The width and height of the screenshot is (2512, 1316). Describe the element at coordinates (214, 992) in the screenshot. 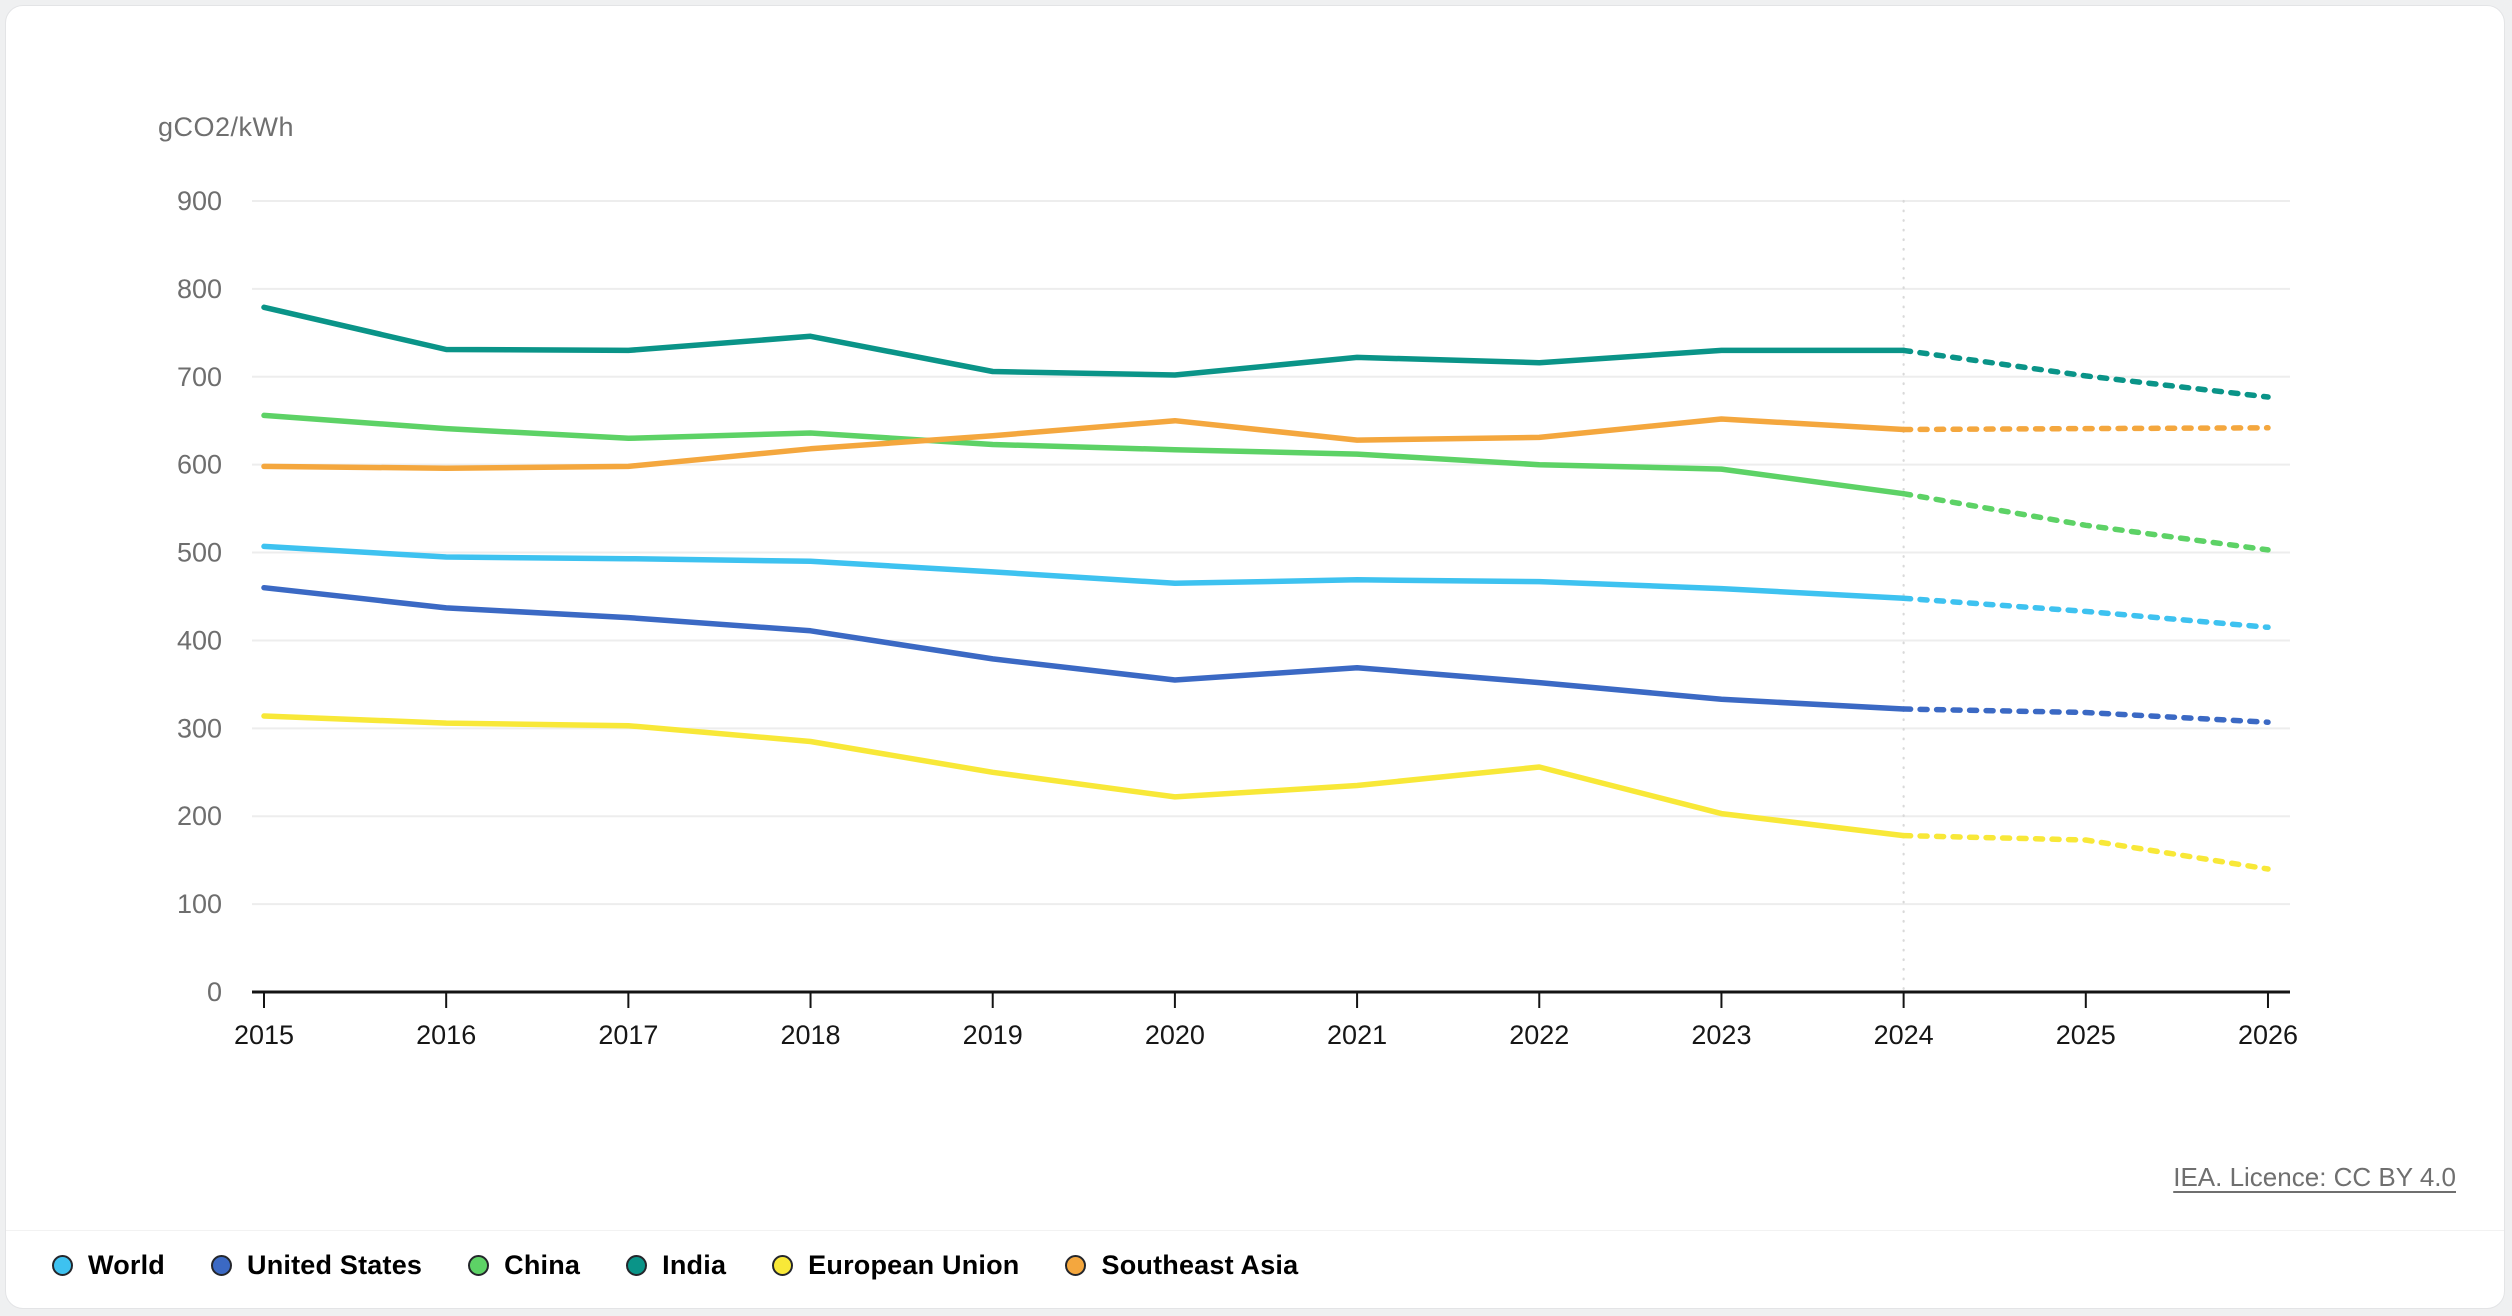

I see `y-tick-label-0: 0` at that location.